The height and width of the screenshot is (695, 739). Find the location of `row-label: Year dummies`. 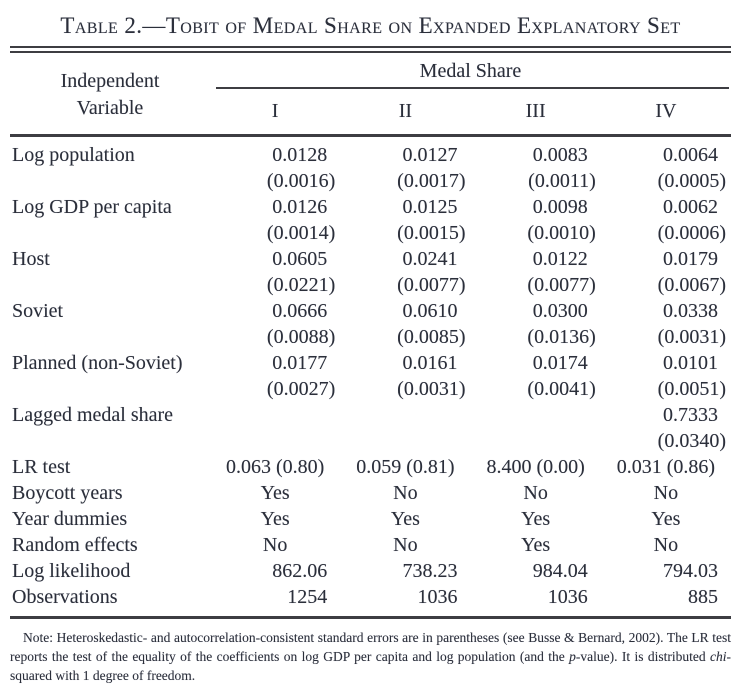

row-label: Year dummies is located at coordinates (70, 519).